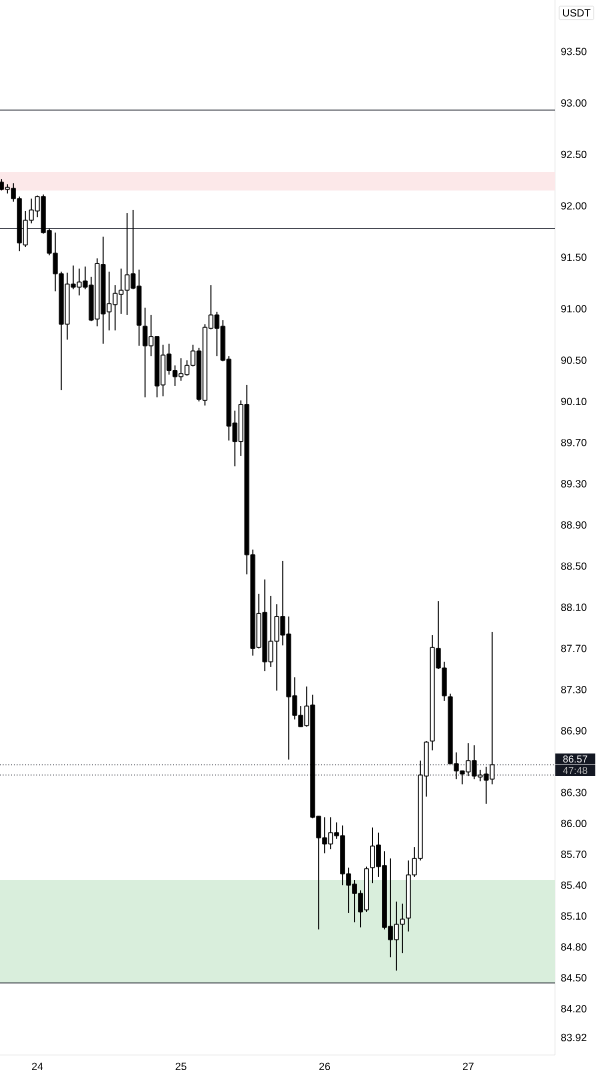 This screenshot has width=607, height=1080. I want to click on y-tick-label: 86.00, so click(574, 823).